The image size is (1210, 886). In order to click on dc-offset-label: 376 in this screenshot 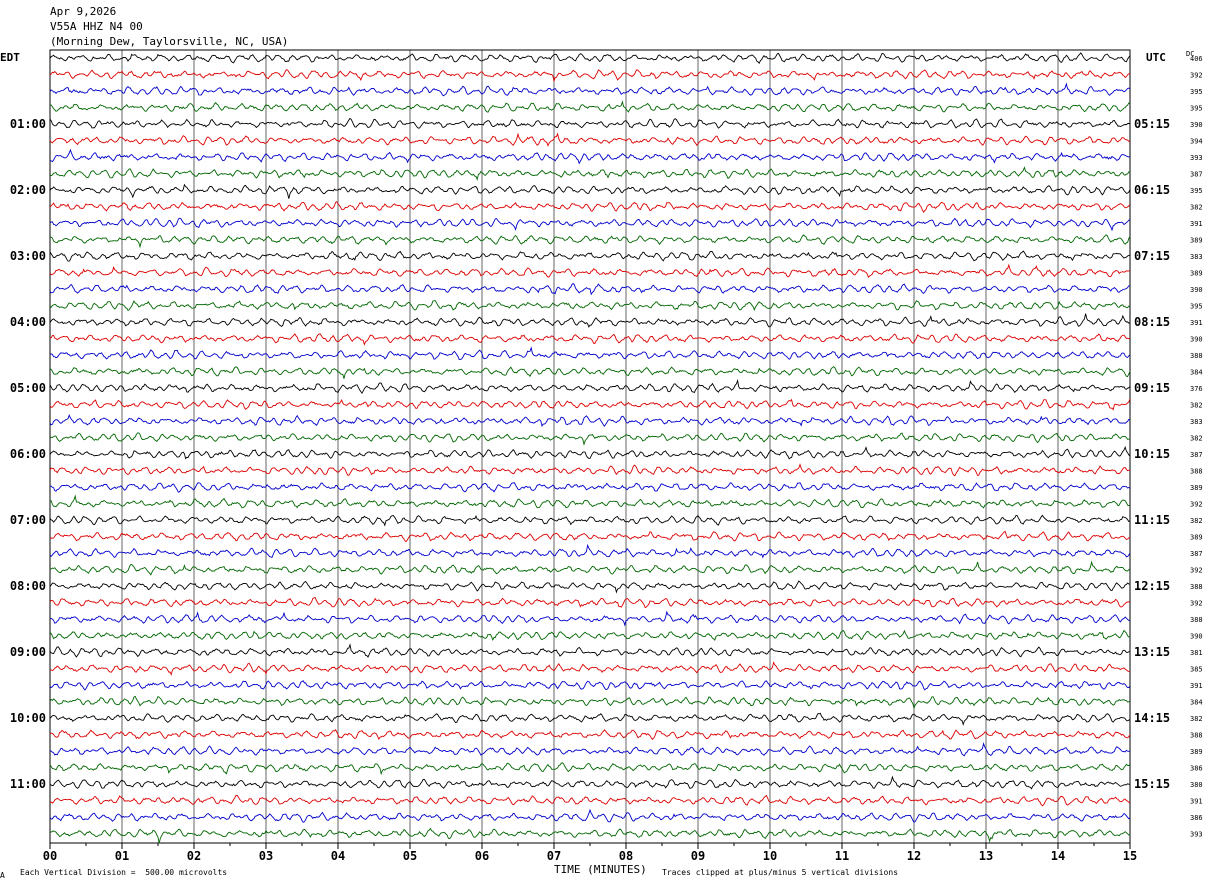, I will do `click(1196, 389)`.